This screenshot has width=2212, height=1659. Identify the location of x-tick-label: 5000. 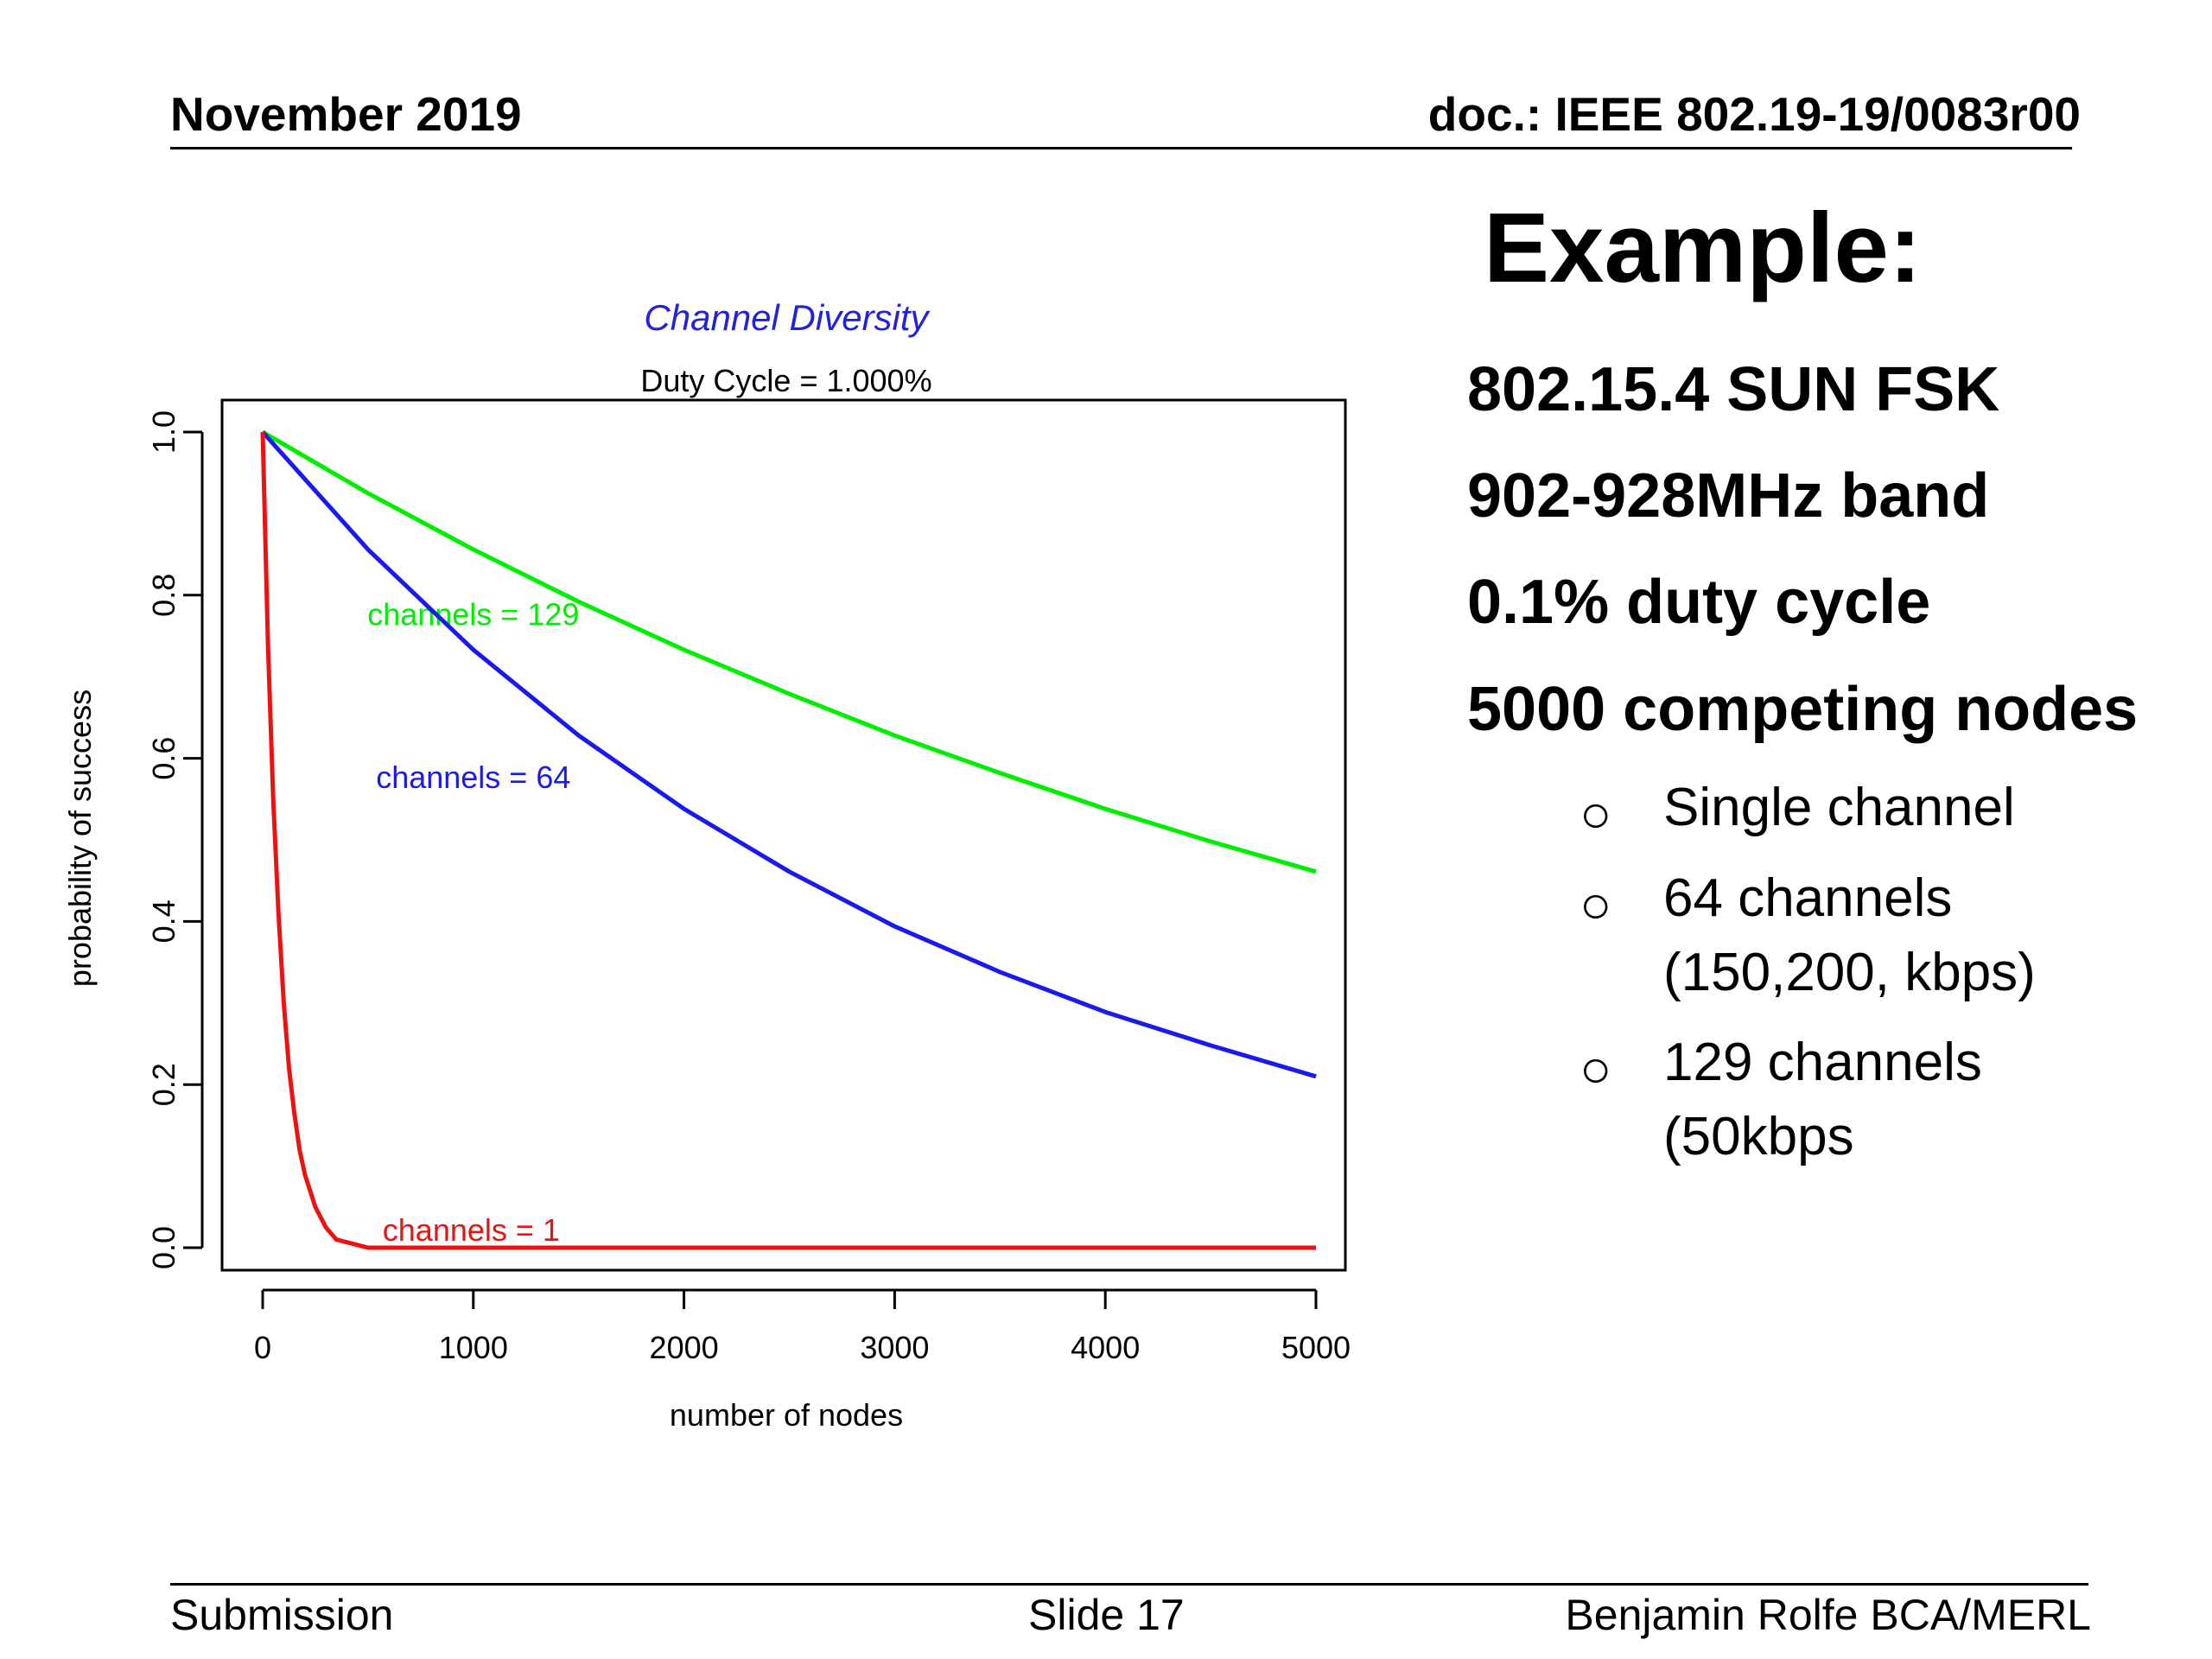
(1316, 1347).